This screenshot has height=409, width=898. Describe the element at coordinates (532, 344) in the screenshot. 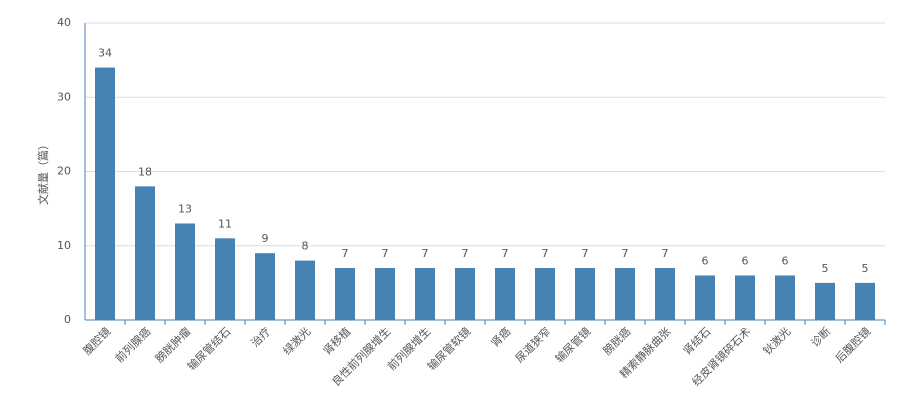

I see `x-tick-label: 尿道狭窄` at that location.